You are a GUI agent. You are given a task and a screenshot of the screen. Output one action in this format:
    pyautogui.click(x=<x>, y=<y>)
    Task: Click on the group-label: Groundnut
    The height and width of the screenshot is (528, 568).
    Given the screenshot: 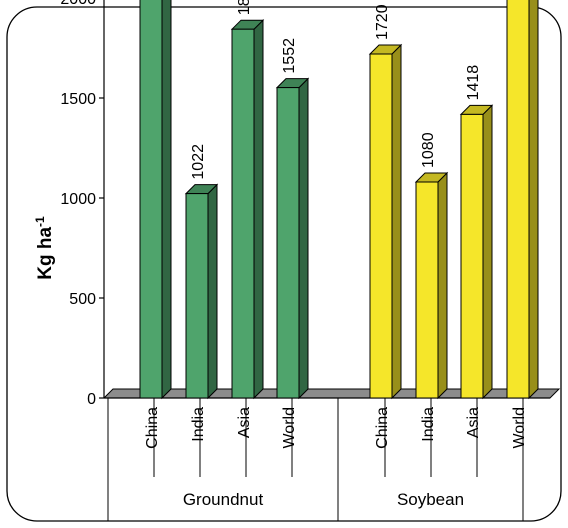 What is the action you would take?
    pyautogui.click(x=223, y=499)
    